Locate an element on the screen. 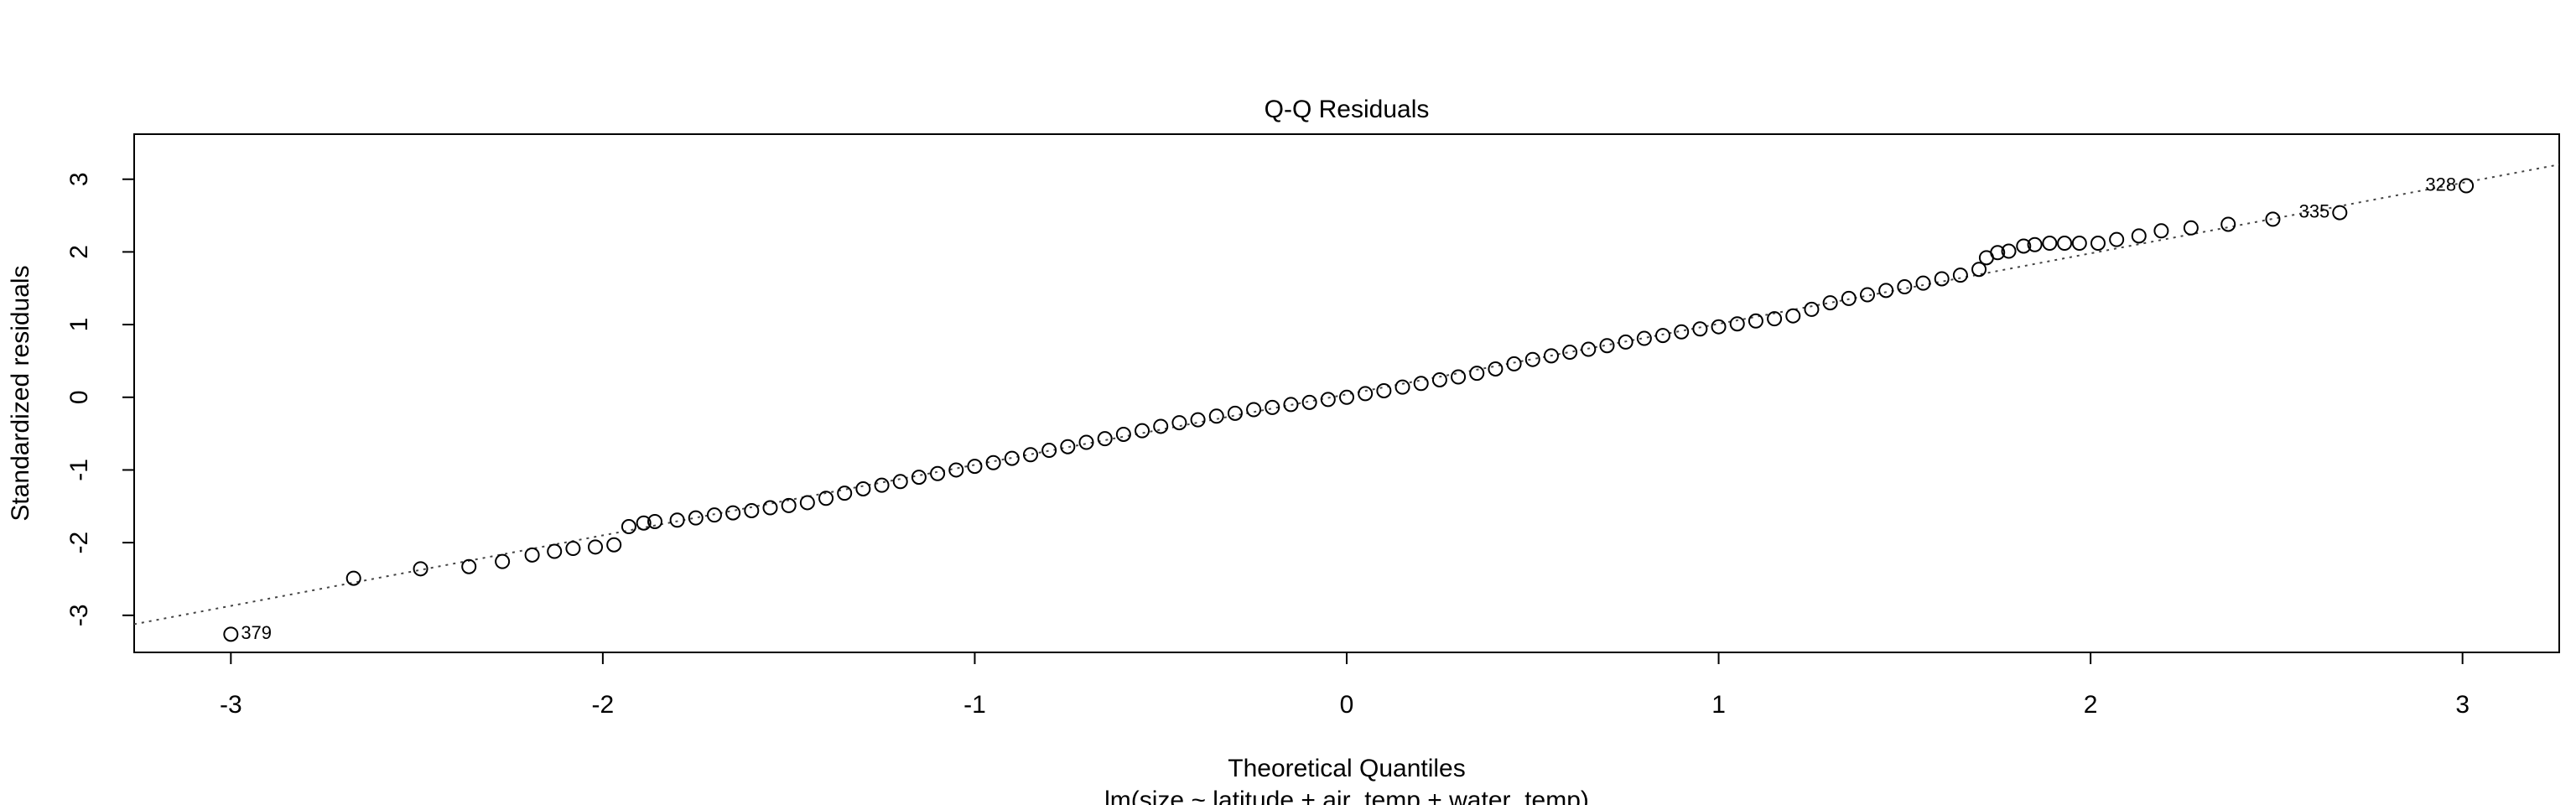  x-axis-label: Theoretical Quantiles is located at coordinates (1346, 768).